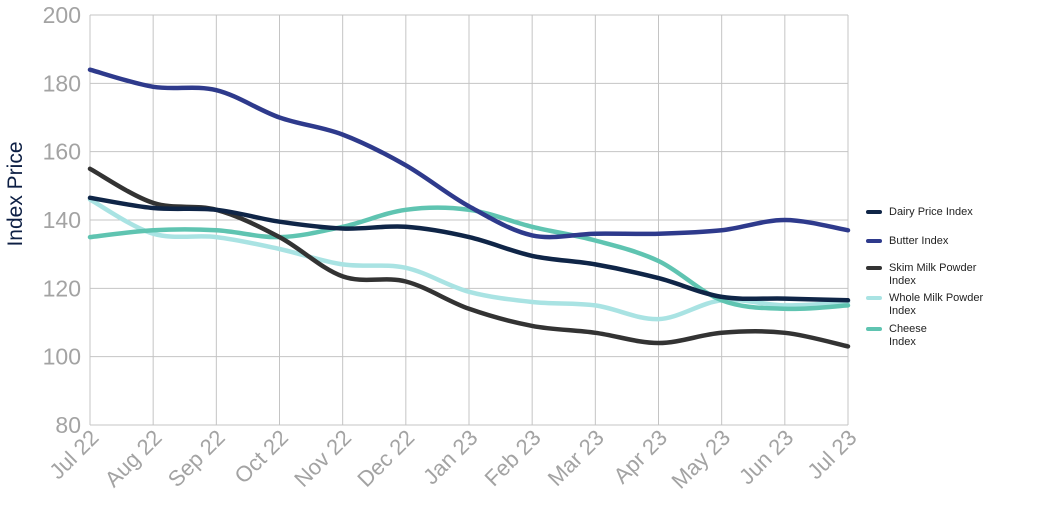 This screenshot has height=523, width=1040. What do you see at coordinates (133, 458) in the screenshot?
I see `x-tick-label: Aug 22` at bounding box center [133, 458].